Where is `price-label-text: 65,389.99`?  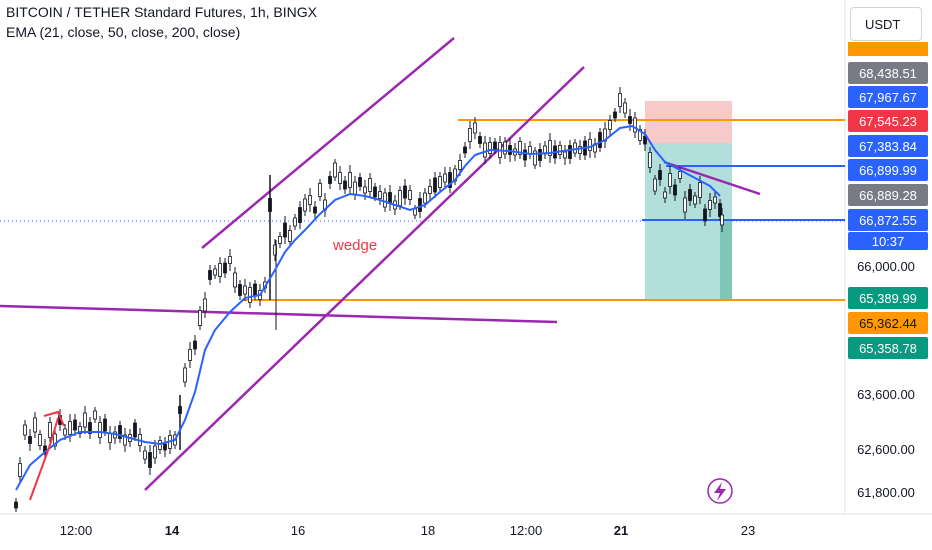
price-label-text: 65,389.99 is located at coordinates (888, 298).